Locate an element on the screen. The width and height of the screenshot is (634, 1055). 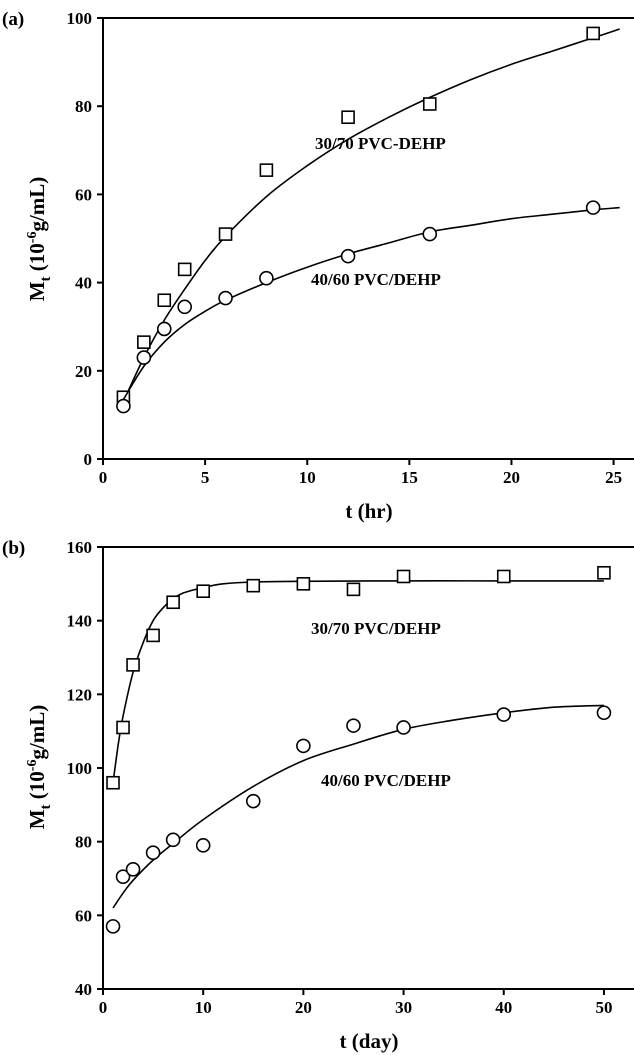
panel-a-y-tick-label: 40 is located at coordinates (83, 283).